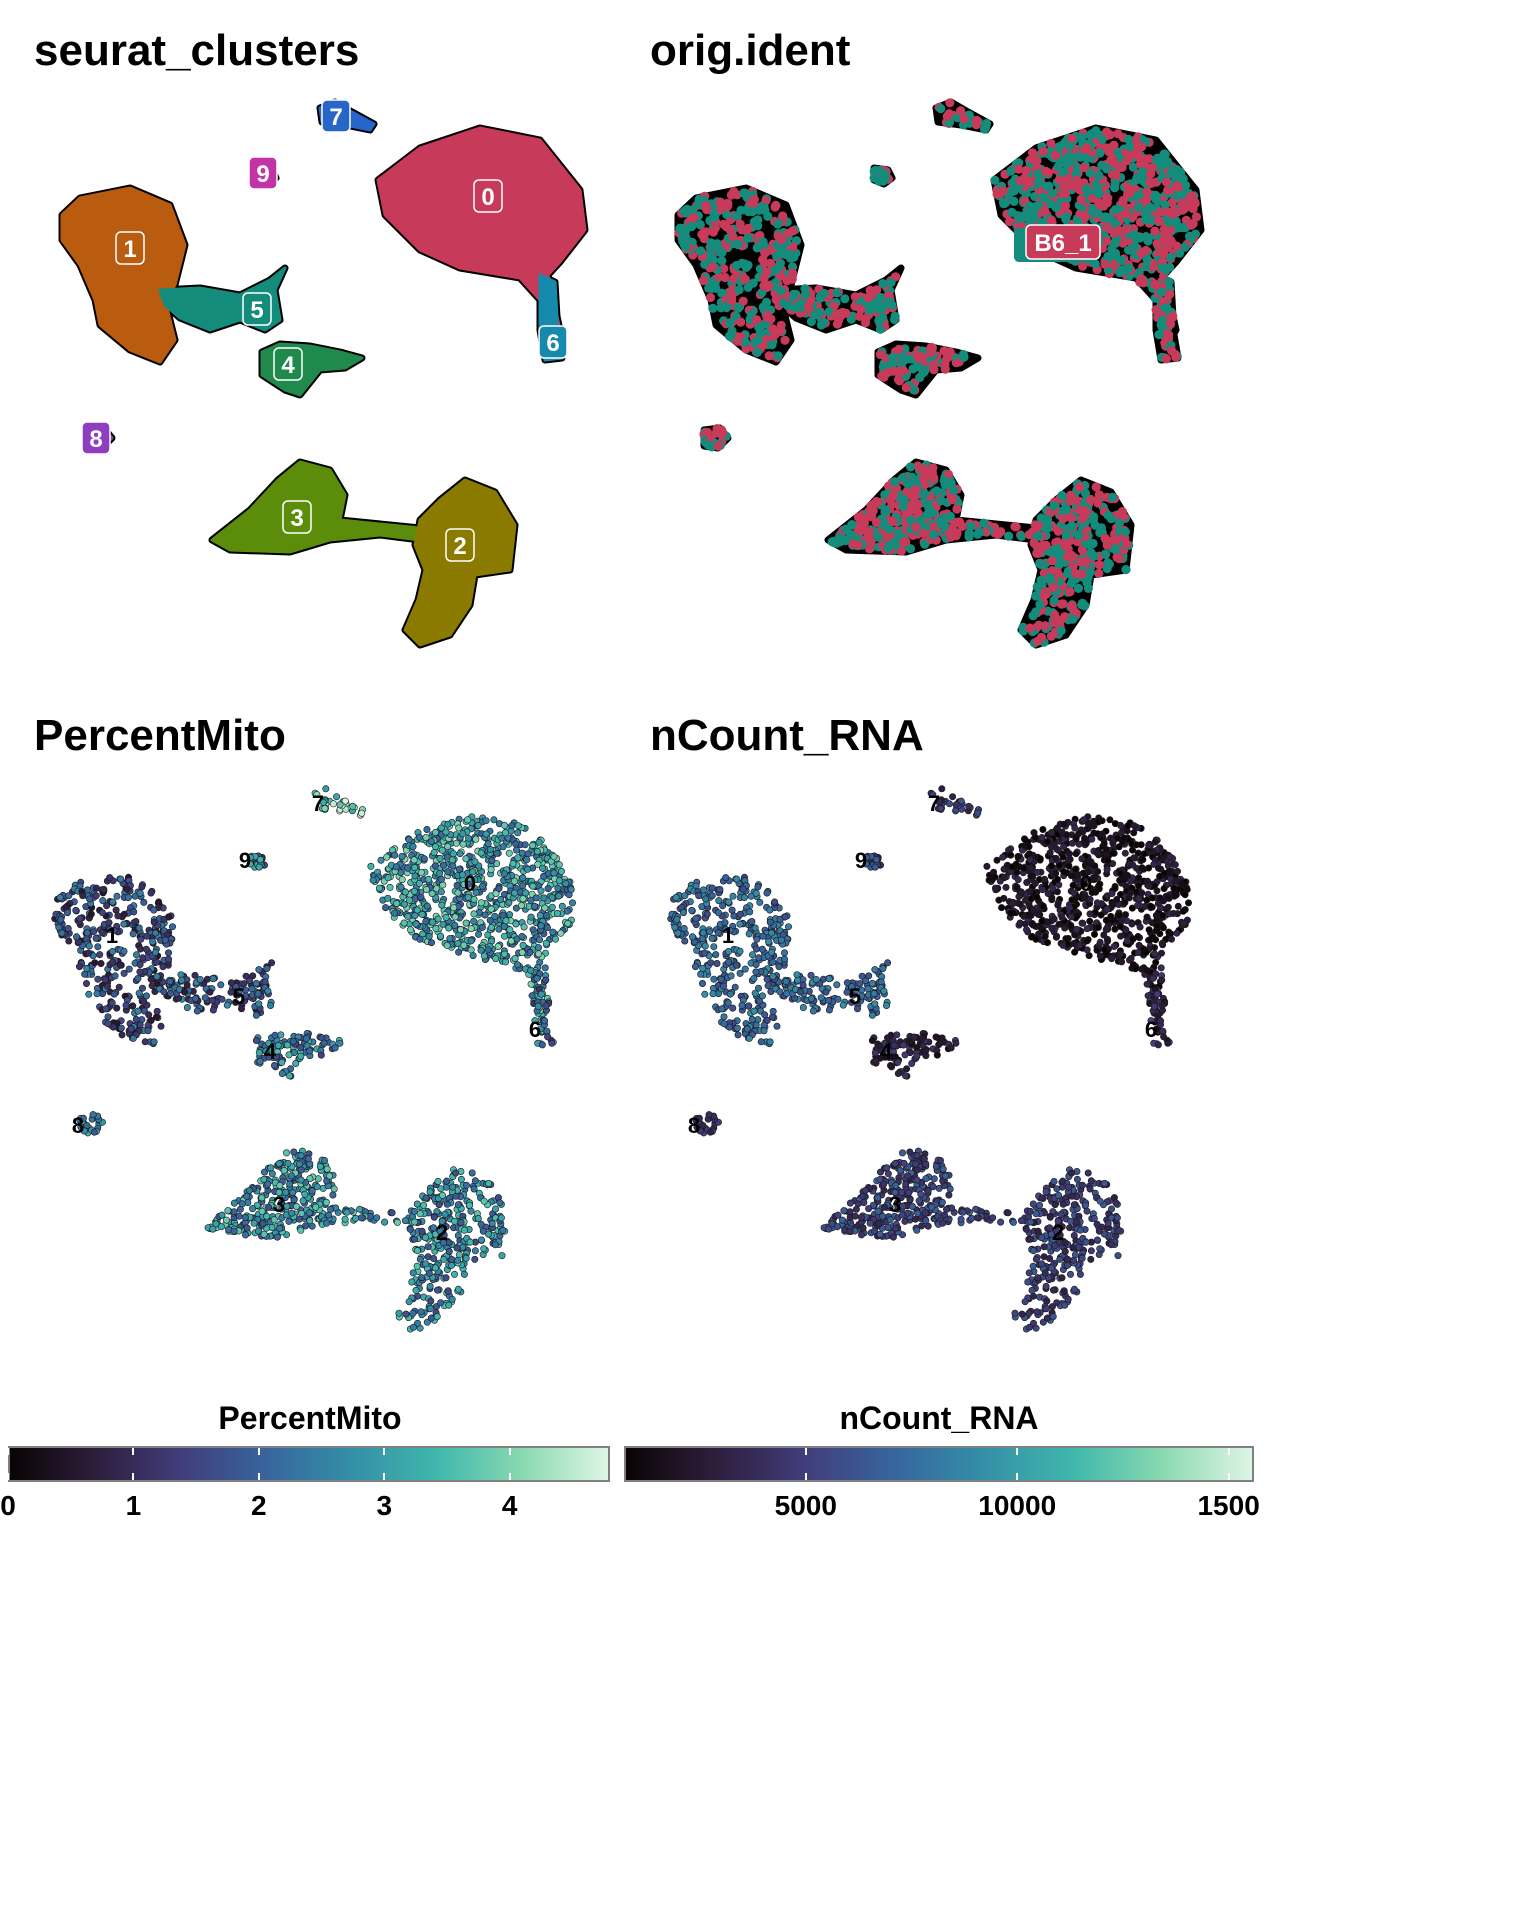 This screenshot has width=1536, height=1920. Describe the element at coordinates (197, 50) in the screenshot. I see `panel-title-seurat-clusters: seurat_clusters` at that location.